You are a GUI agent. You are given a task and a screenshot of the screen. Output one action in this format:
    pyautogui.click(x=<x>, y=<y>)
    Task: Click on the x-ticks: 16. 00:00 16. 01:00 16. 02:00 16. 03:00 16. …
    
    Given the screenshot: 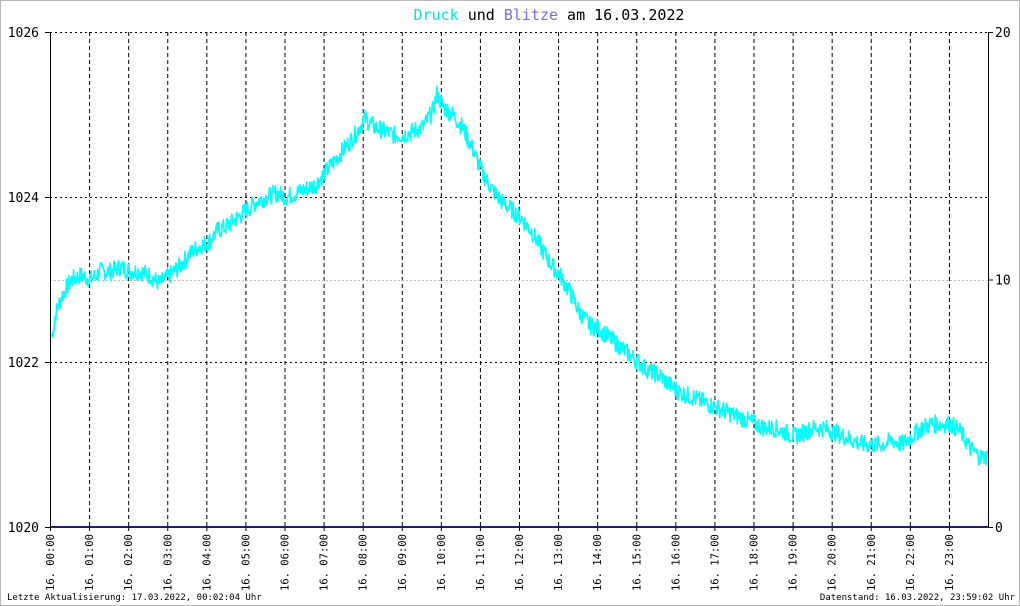 What is the action you would take?
    pyautogui.click(x=500, y=559)
    